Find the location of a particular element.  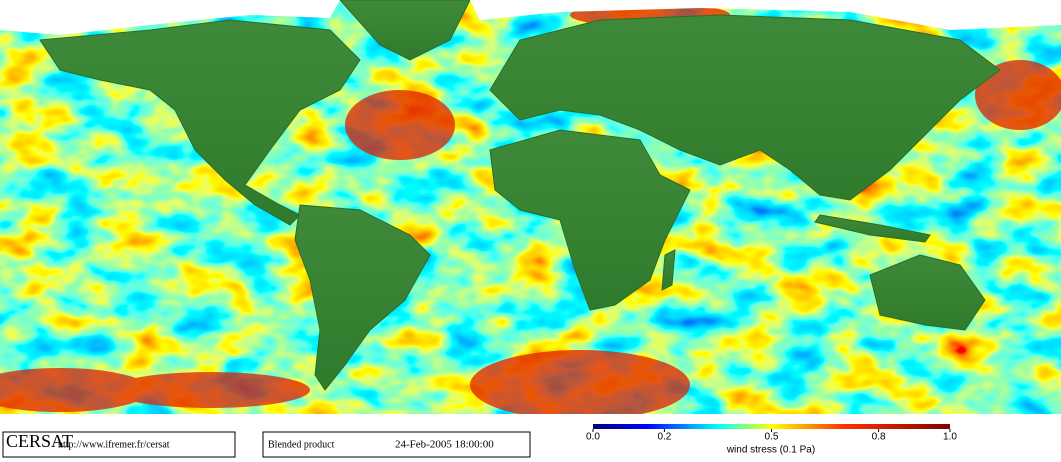

africa is located at coordinates (590, 220).